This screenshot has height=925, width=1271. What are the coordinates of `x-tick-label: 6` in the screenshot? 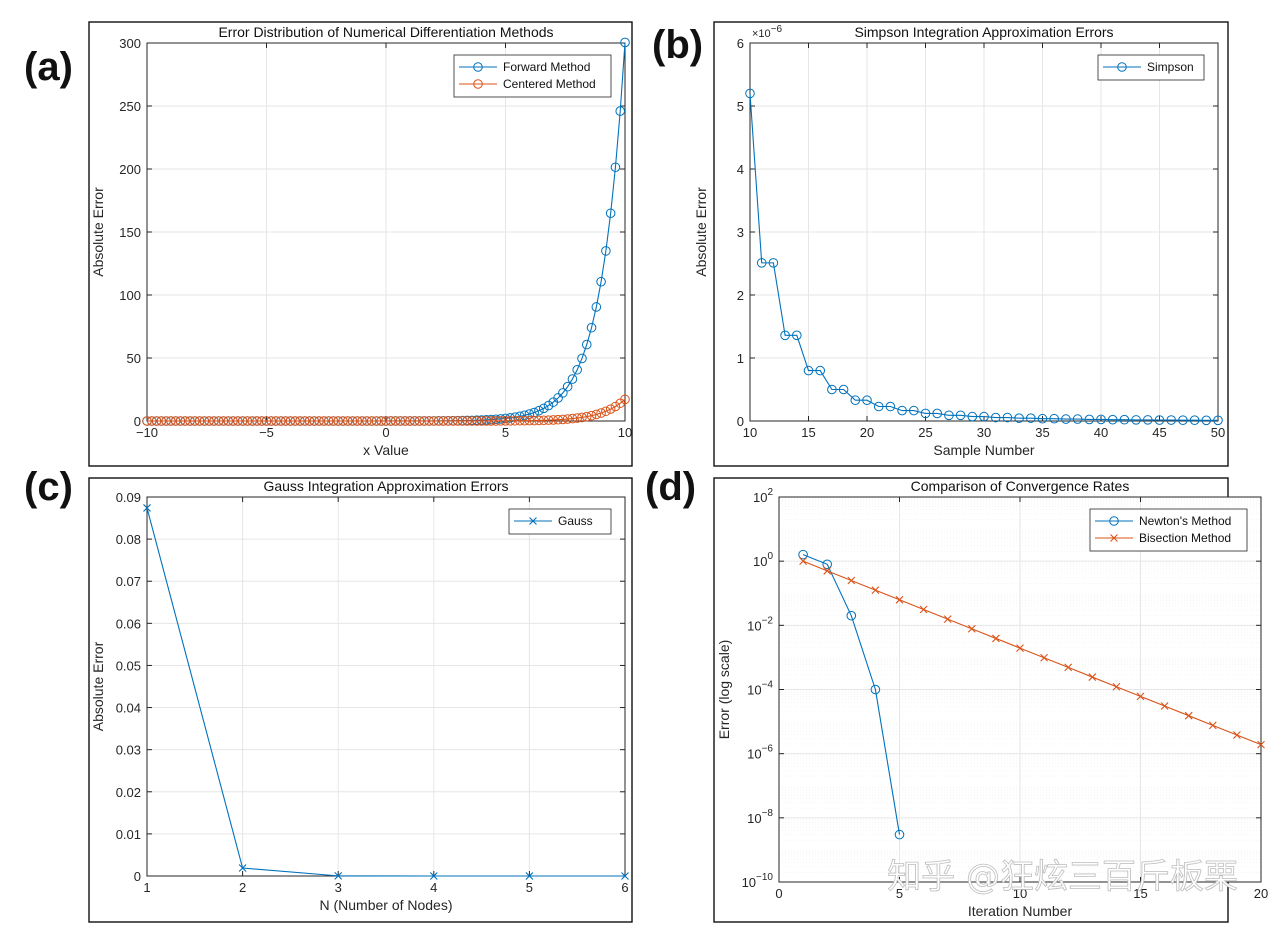 It's located at (624, 887).